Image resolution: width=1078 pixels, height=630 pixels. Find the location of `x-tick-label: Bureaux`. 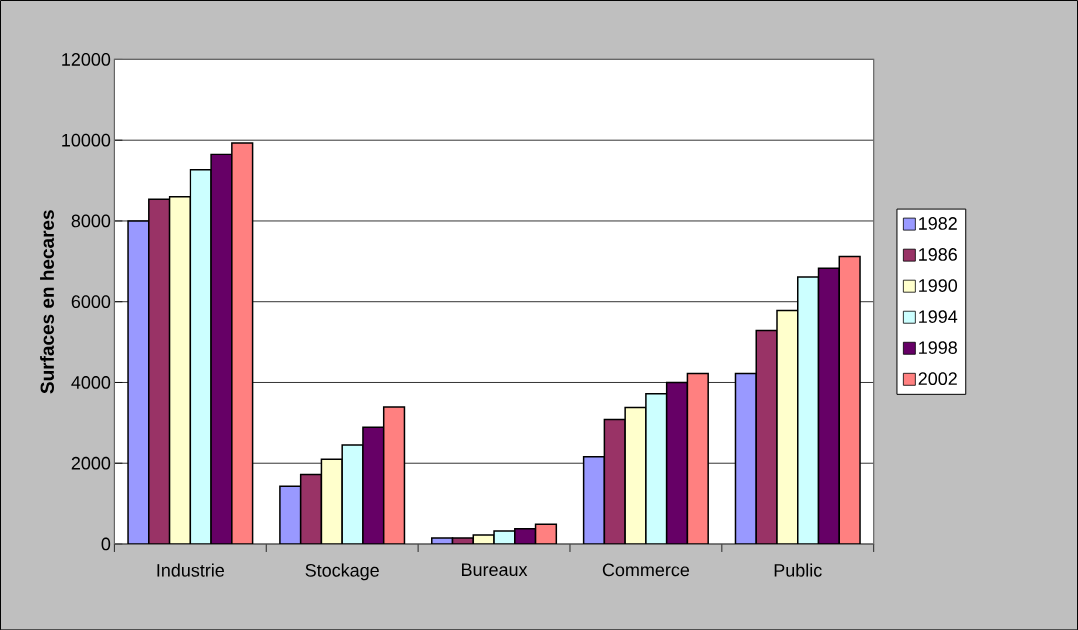

x-tick-label: Bureaux is located at coordinates (495, 569).